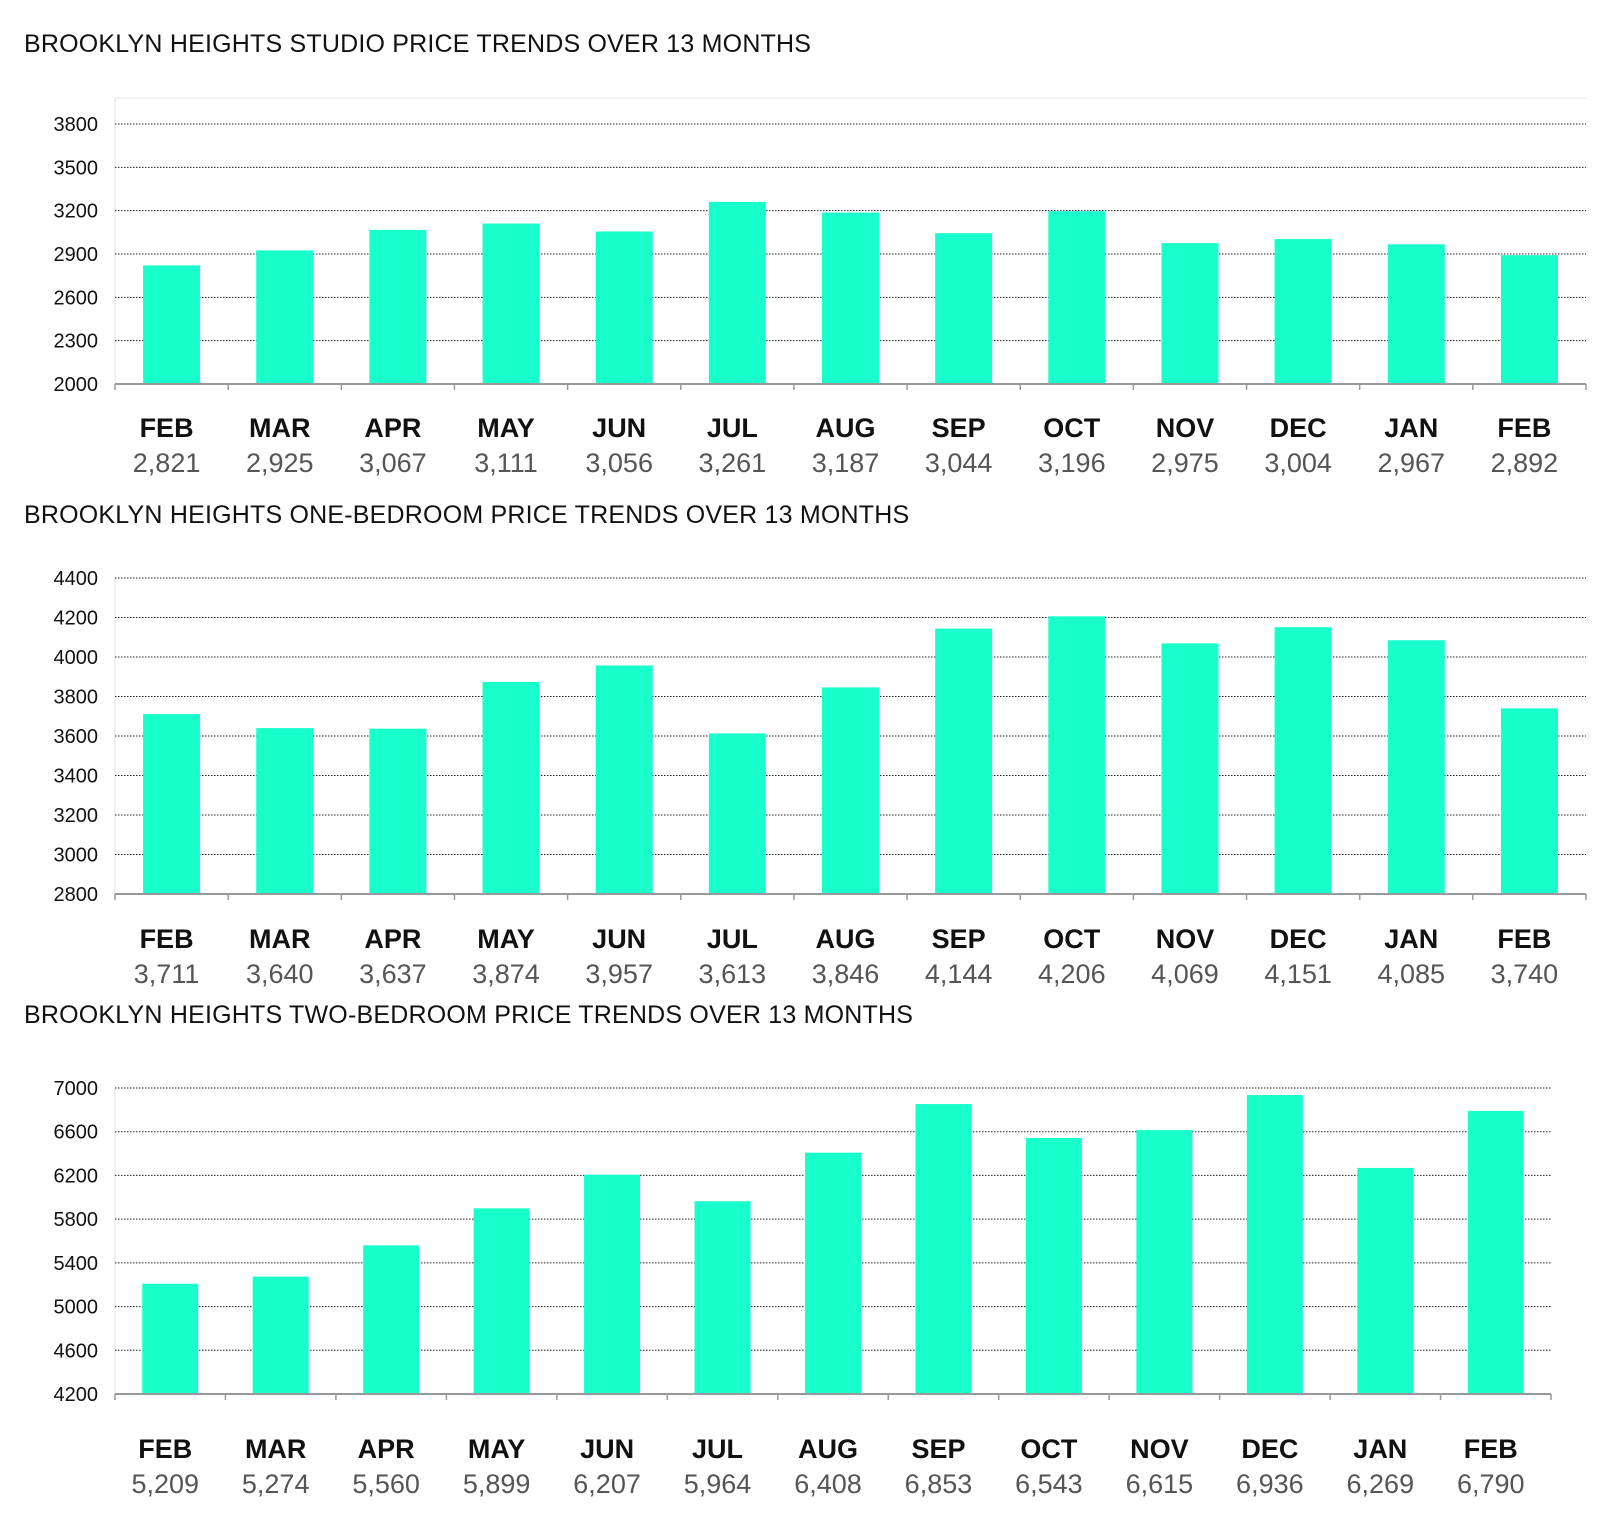 The height and width of the screenshot is (1514, 1600). Describe the element at coordinates (386, 1484) in the screenshot. I see `value-label: 5,560` at that location.